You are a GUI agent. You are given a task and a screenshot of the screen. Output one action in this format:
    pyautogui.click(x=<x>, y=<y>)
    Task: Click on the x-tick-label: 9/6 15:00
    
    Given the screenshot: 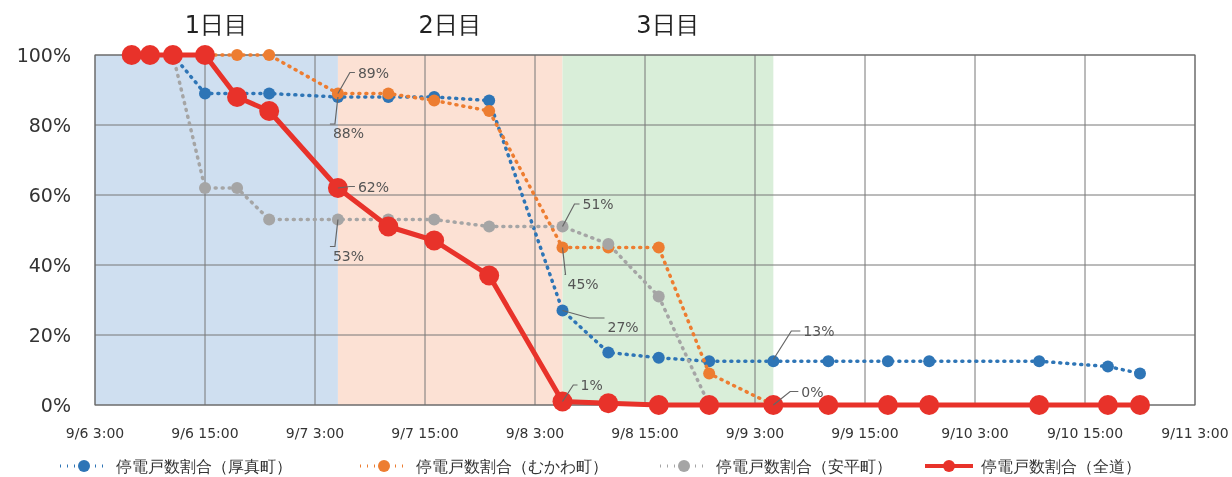 What is the action you would take?
    pyautogui.click(x=205, y=433)
    